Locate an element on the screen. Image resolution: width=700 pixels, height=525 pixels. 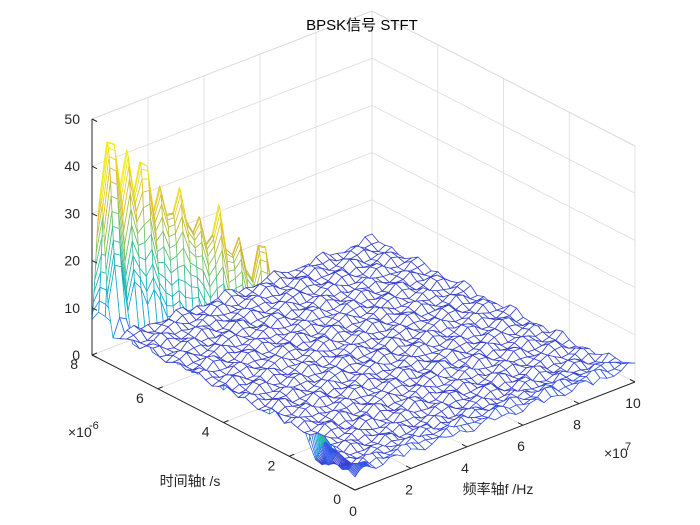
y-tick-label: 4 is located at coordinates (206, 432).